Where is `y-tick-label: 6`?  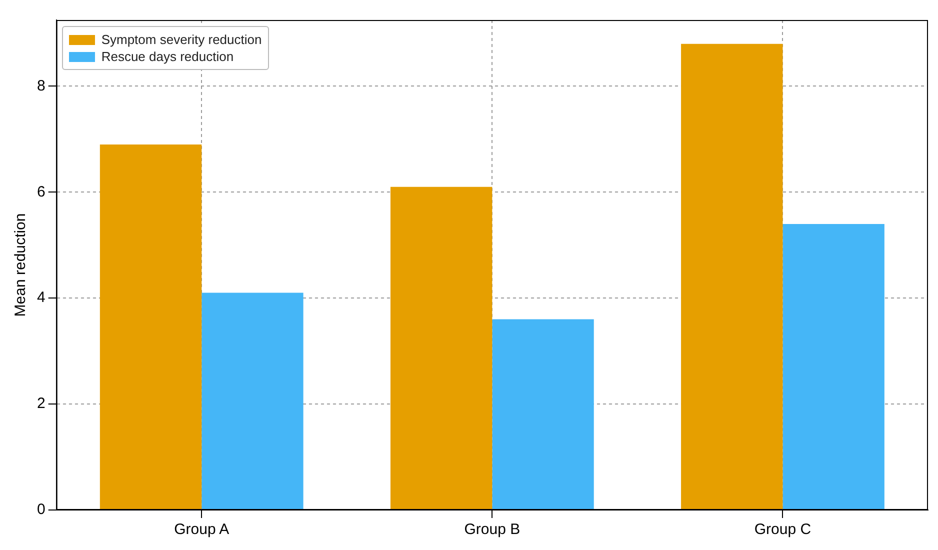
y-tick-label: 6 is located at coordinates (41, 191).